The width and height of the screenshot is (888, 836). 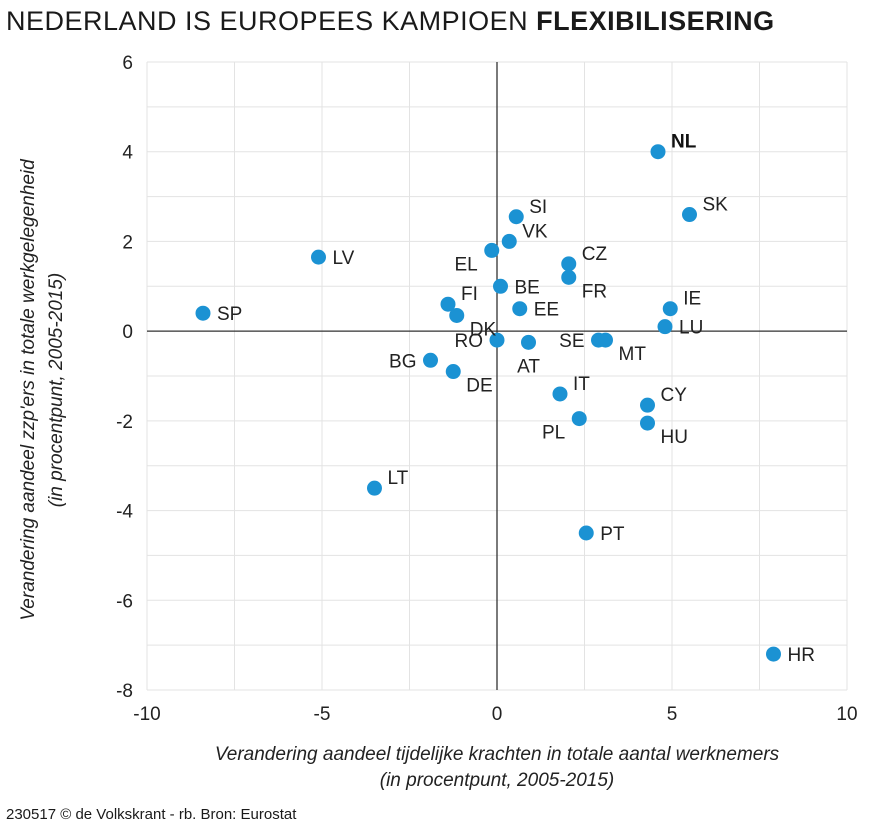 What do you see at coordinates (398, 478) in the screenshot?
I see `point-label: LT` at bounding box center [398, 478].